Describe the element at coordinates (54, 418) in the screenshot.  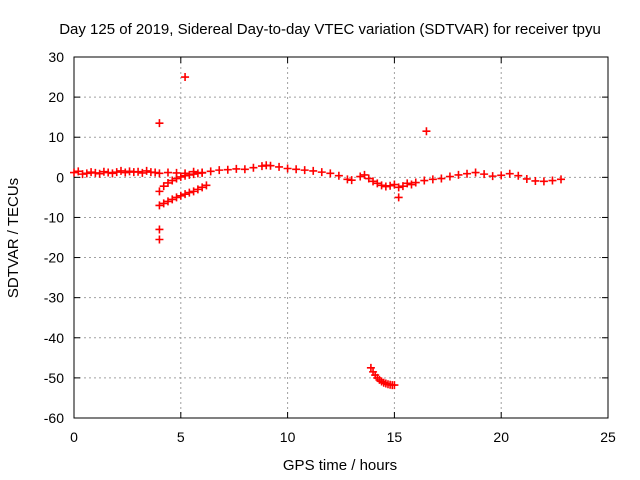
I see `y-tick-label: -60` at that location.